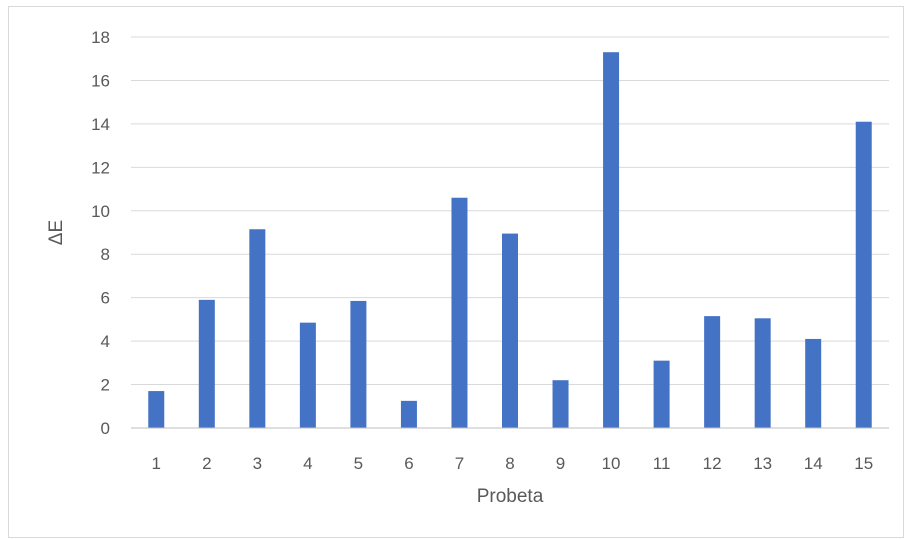 This screenshot has width=905, height=539. Describe the element at coordinates (100, 233) in the screenshot. I see `y-axis-ticks: 0 2 4 6 8 10 12 14 16 18` at that location.